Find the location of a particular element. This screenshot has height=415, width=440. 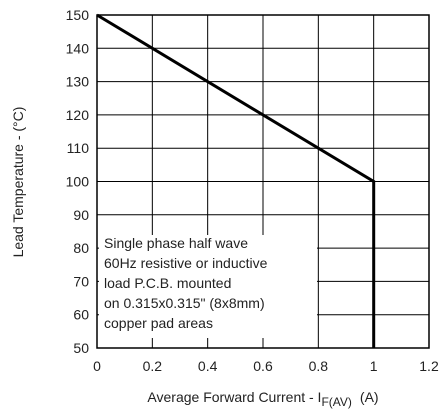

y-tick-label: 70 is located at coordinates (81, 281).